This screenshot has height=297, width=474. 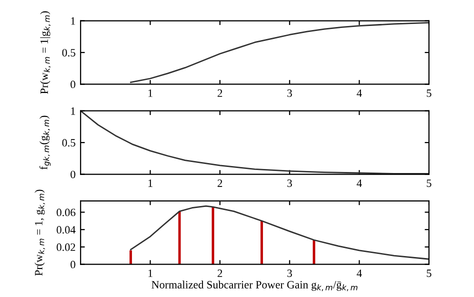 What do you see at coordinates (45, 52) in the screenshot?
I see `y-axis-title: Pr(w$_{k,m}$ = 1|g$_{k,m}$)` at bounding box center [45, 52].